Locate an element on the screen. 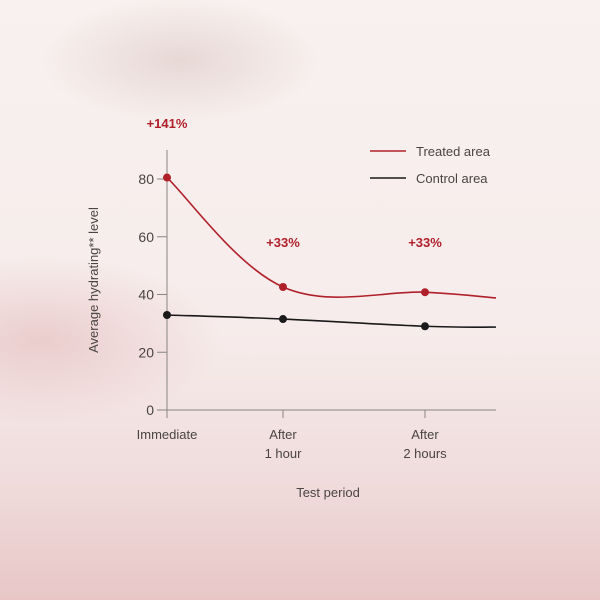 The image size is (600, 600). legend-label: Control area is located at coordinates (452, 178).